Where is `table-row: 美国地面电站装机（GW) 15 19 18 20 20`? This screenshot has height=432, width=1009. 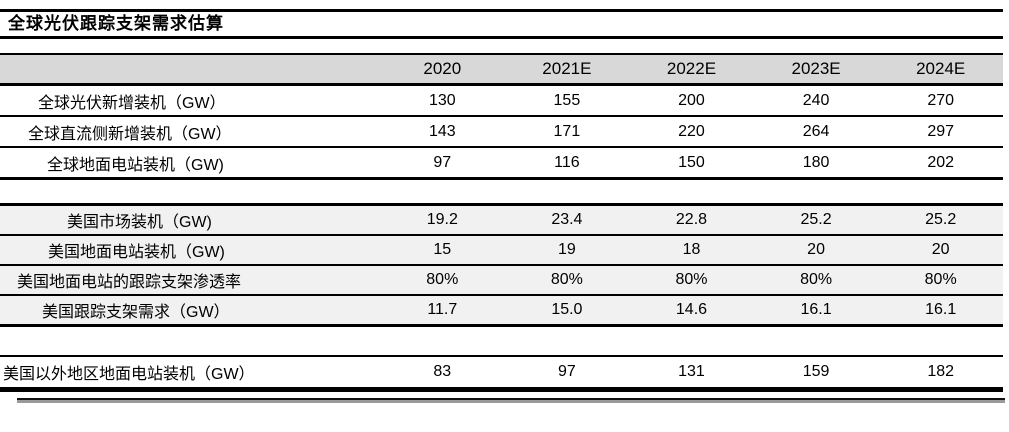
table-row: 美国地面电站装机（GW) 15 19 18 20 20 is located at coordinates (501, 251).